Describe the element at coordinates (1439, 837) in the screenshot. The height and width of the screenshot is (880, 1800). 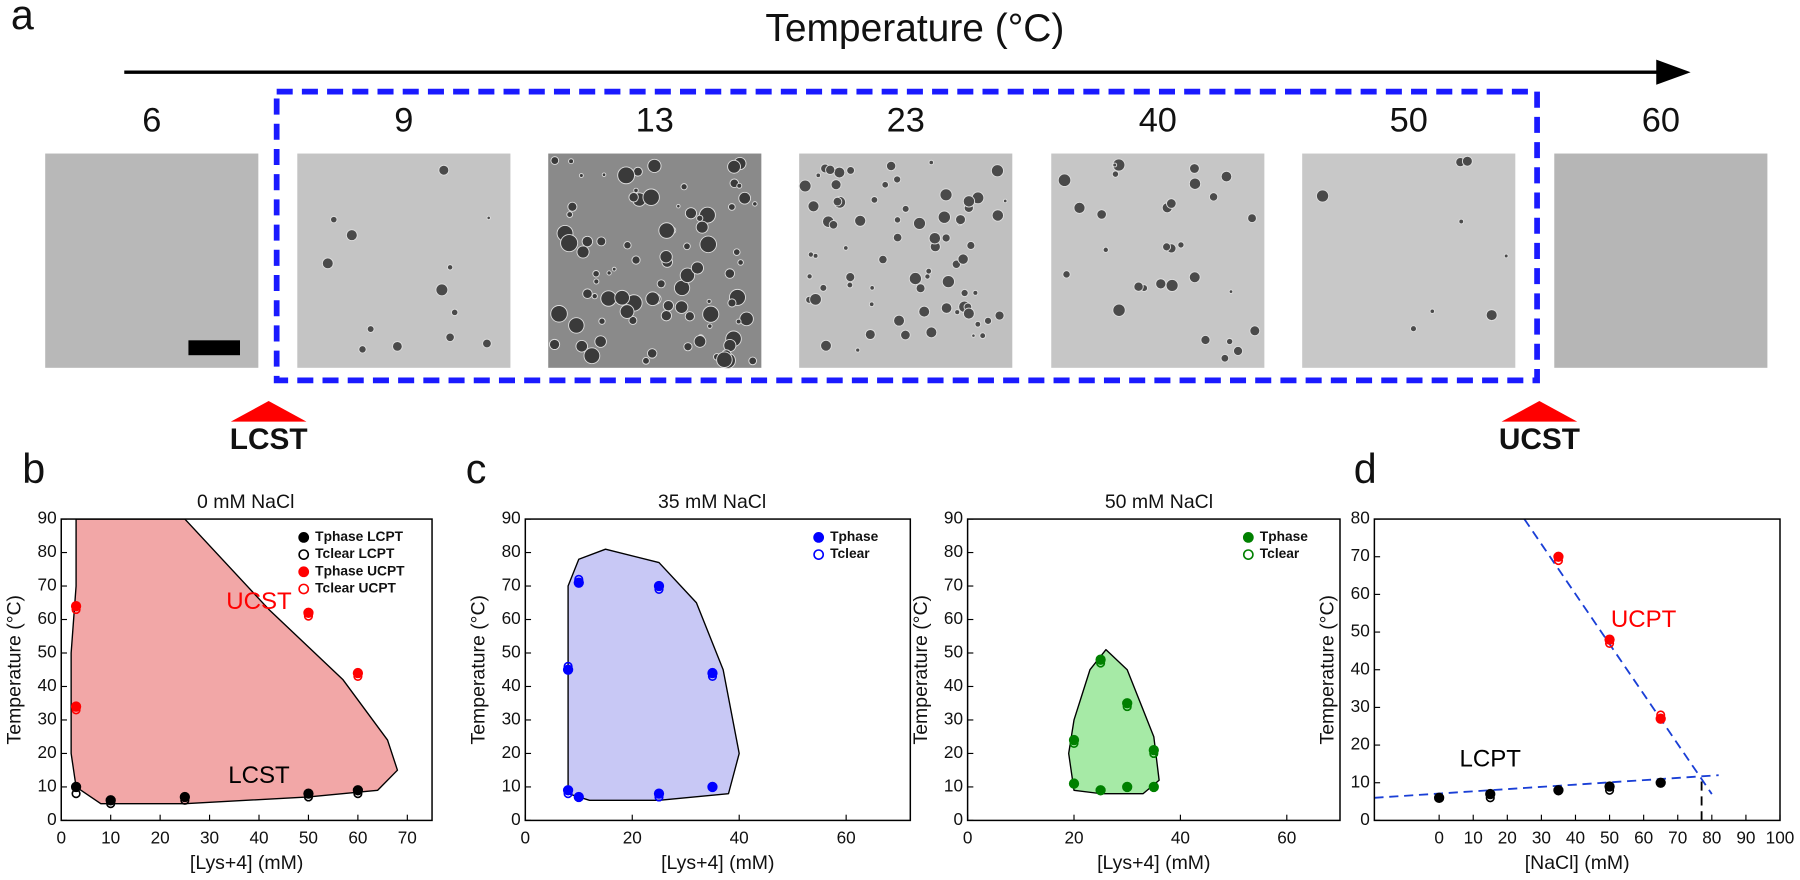
I see `x-tick-label: 0` at that location.